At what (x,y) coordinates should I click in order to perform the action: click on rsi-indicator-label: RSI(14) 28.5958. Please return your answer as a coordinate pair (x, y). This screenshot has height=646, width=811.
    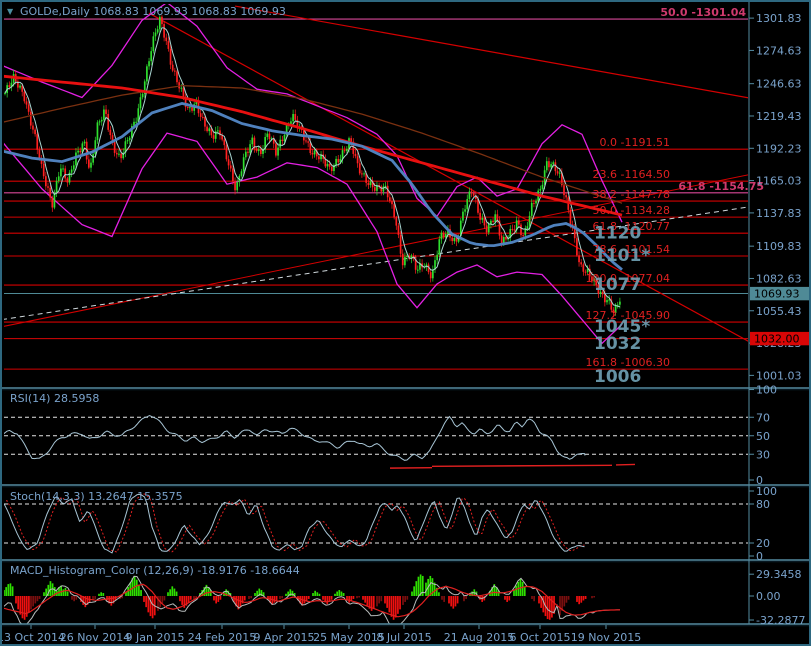
    Looking at the image, I should click on (54, 398).